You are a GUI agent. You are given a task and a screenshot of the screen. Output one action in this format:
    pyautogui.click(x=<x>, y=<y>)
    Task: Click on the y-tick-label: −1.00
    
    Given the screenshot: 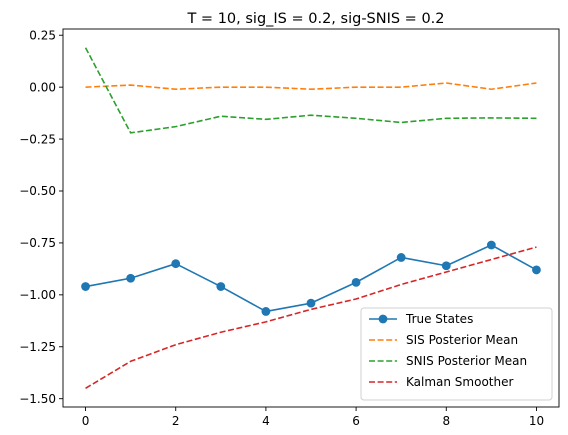 What is the action you would take?
    pyautogui.click(x=37, y=295)
    